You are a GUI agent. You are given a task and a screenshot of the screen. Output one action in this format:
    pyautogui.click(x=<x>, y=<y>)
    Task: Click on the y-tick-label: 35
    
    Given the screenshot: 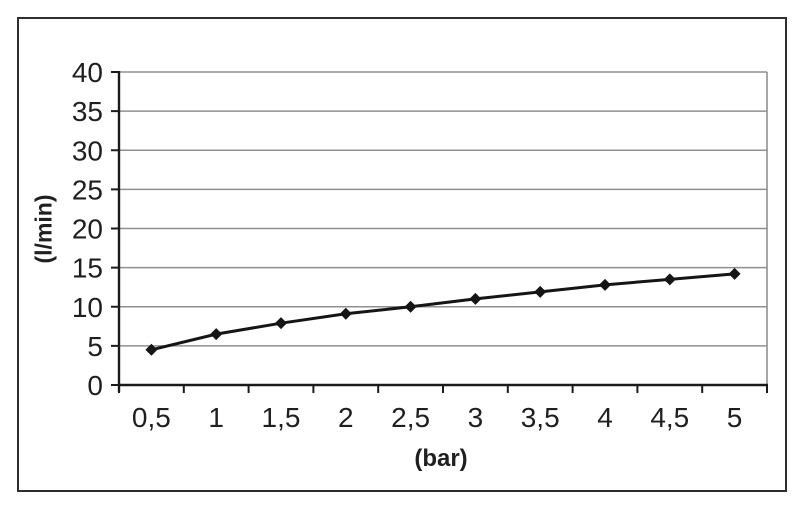 What is the action you would take?
    pyautogui.click(x=87, y=111)
    